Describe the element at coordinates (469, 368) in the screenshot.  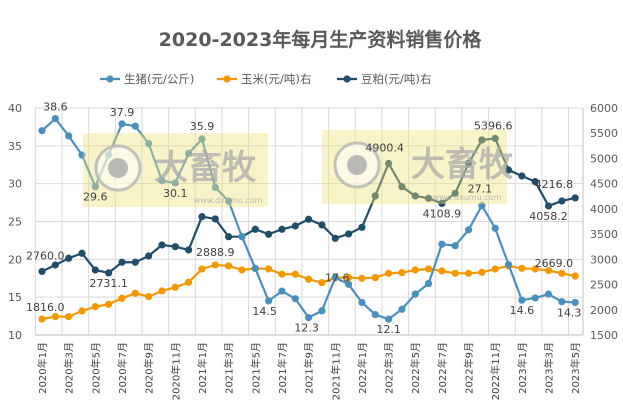
I see `x-axis-tick-label: 2022年9月` at that location.